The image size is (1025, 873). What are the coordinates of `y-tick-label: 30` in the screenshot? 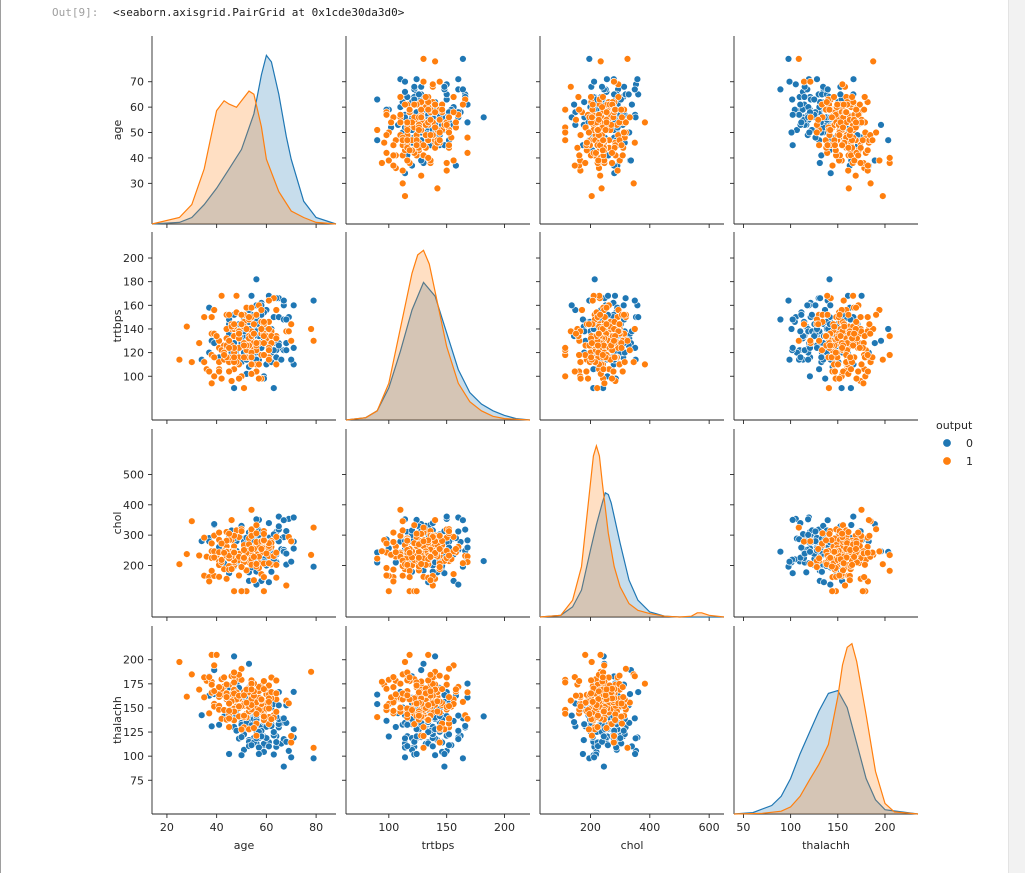 It's located at (137, 183).